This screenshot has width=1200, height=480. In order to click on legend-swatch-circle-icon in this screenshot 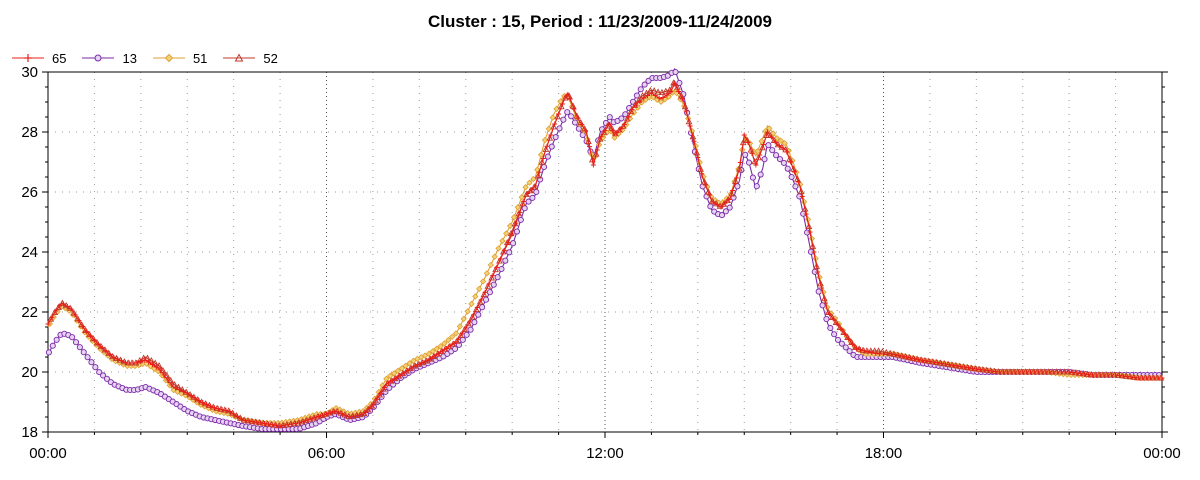, I will do `click(98, 58)`.